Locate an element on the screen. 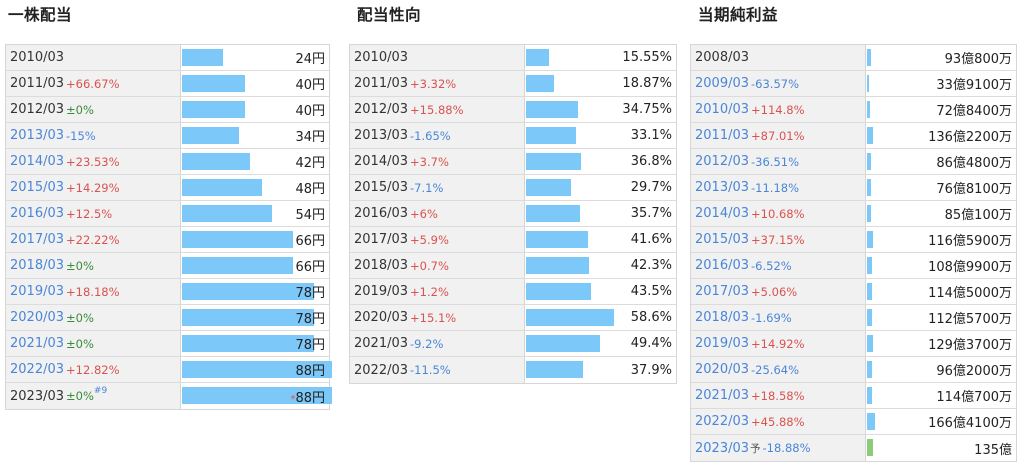  row-value-text: 86億4800万 is located at coordinates (974, 161).